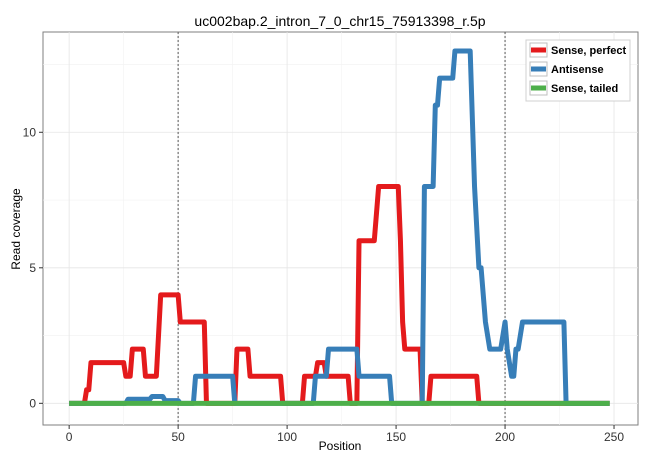  What do you see at coordinates (69, 437) in the screenshot?
I see `x-tick-label: 0` at bounding box center [69, 437].